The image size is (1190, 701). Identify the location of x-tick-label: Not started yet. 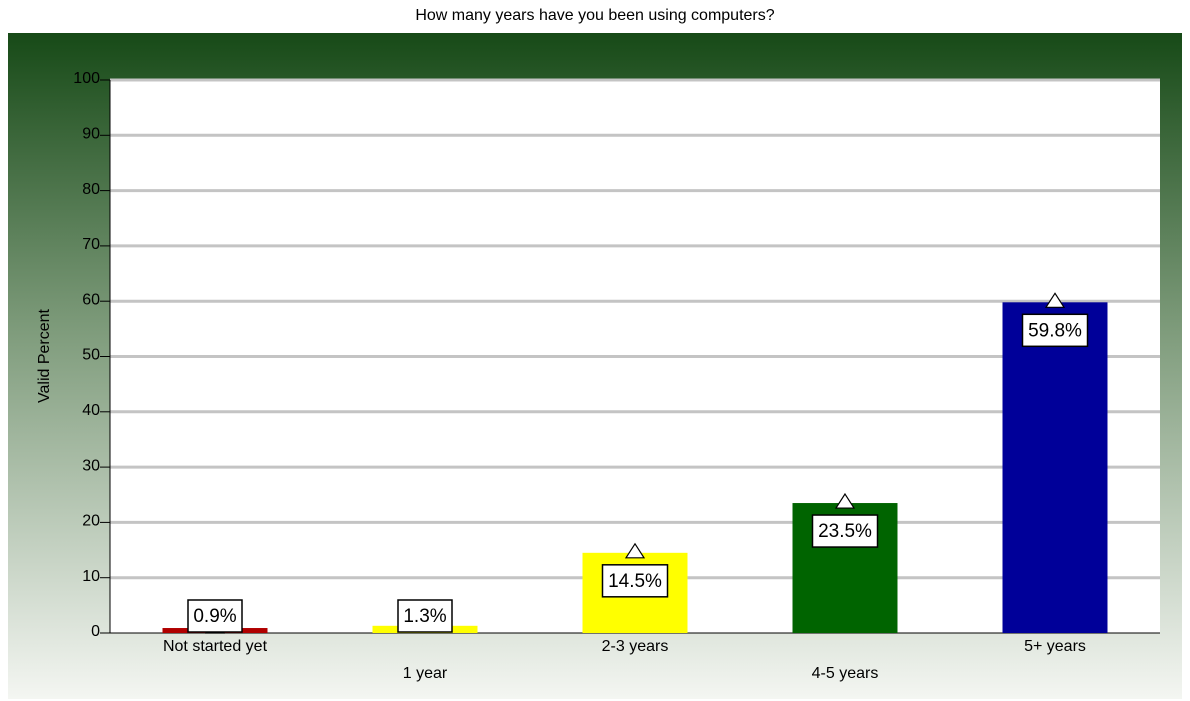
(215, 646).